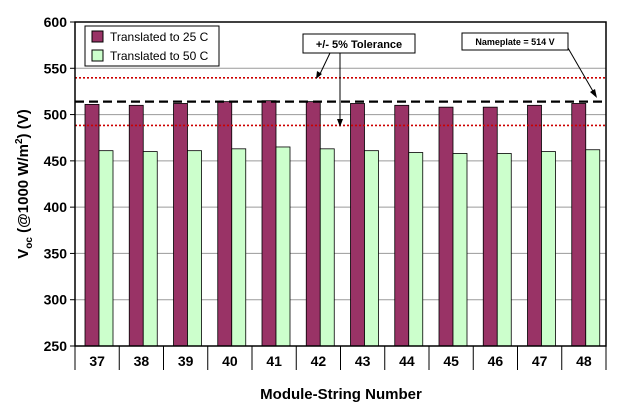 The image size is (634, 408). What do you see at coordinates (319, 75) in the screenshot?
I see `tolerance-arrowhead-up` at bounding box center [319, 75].